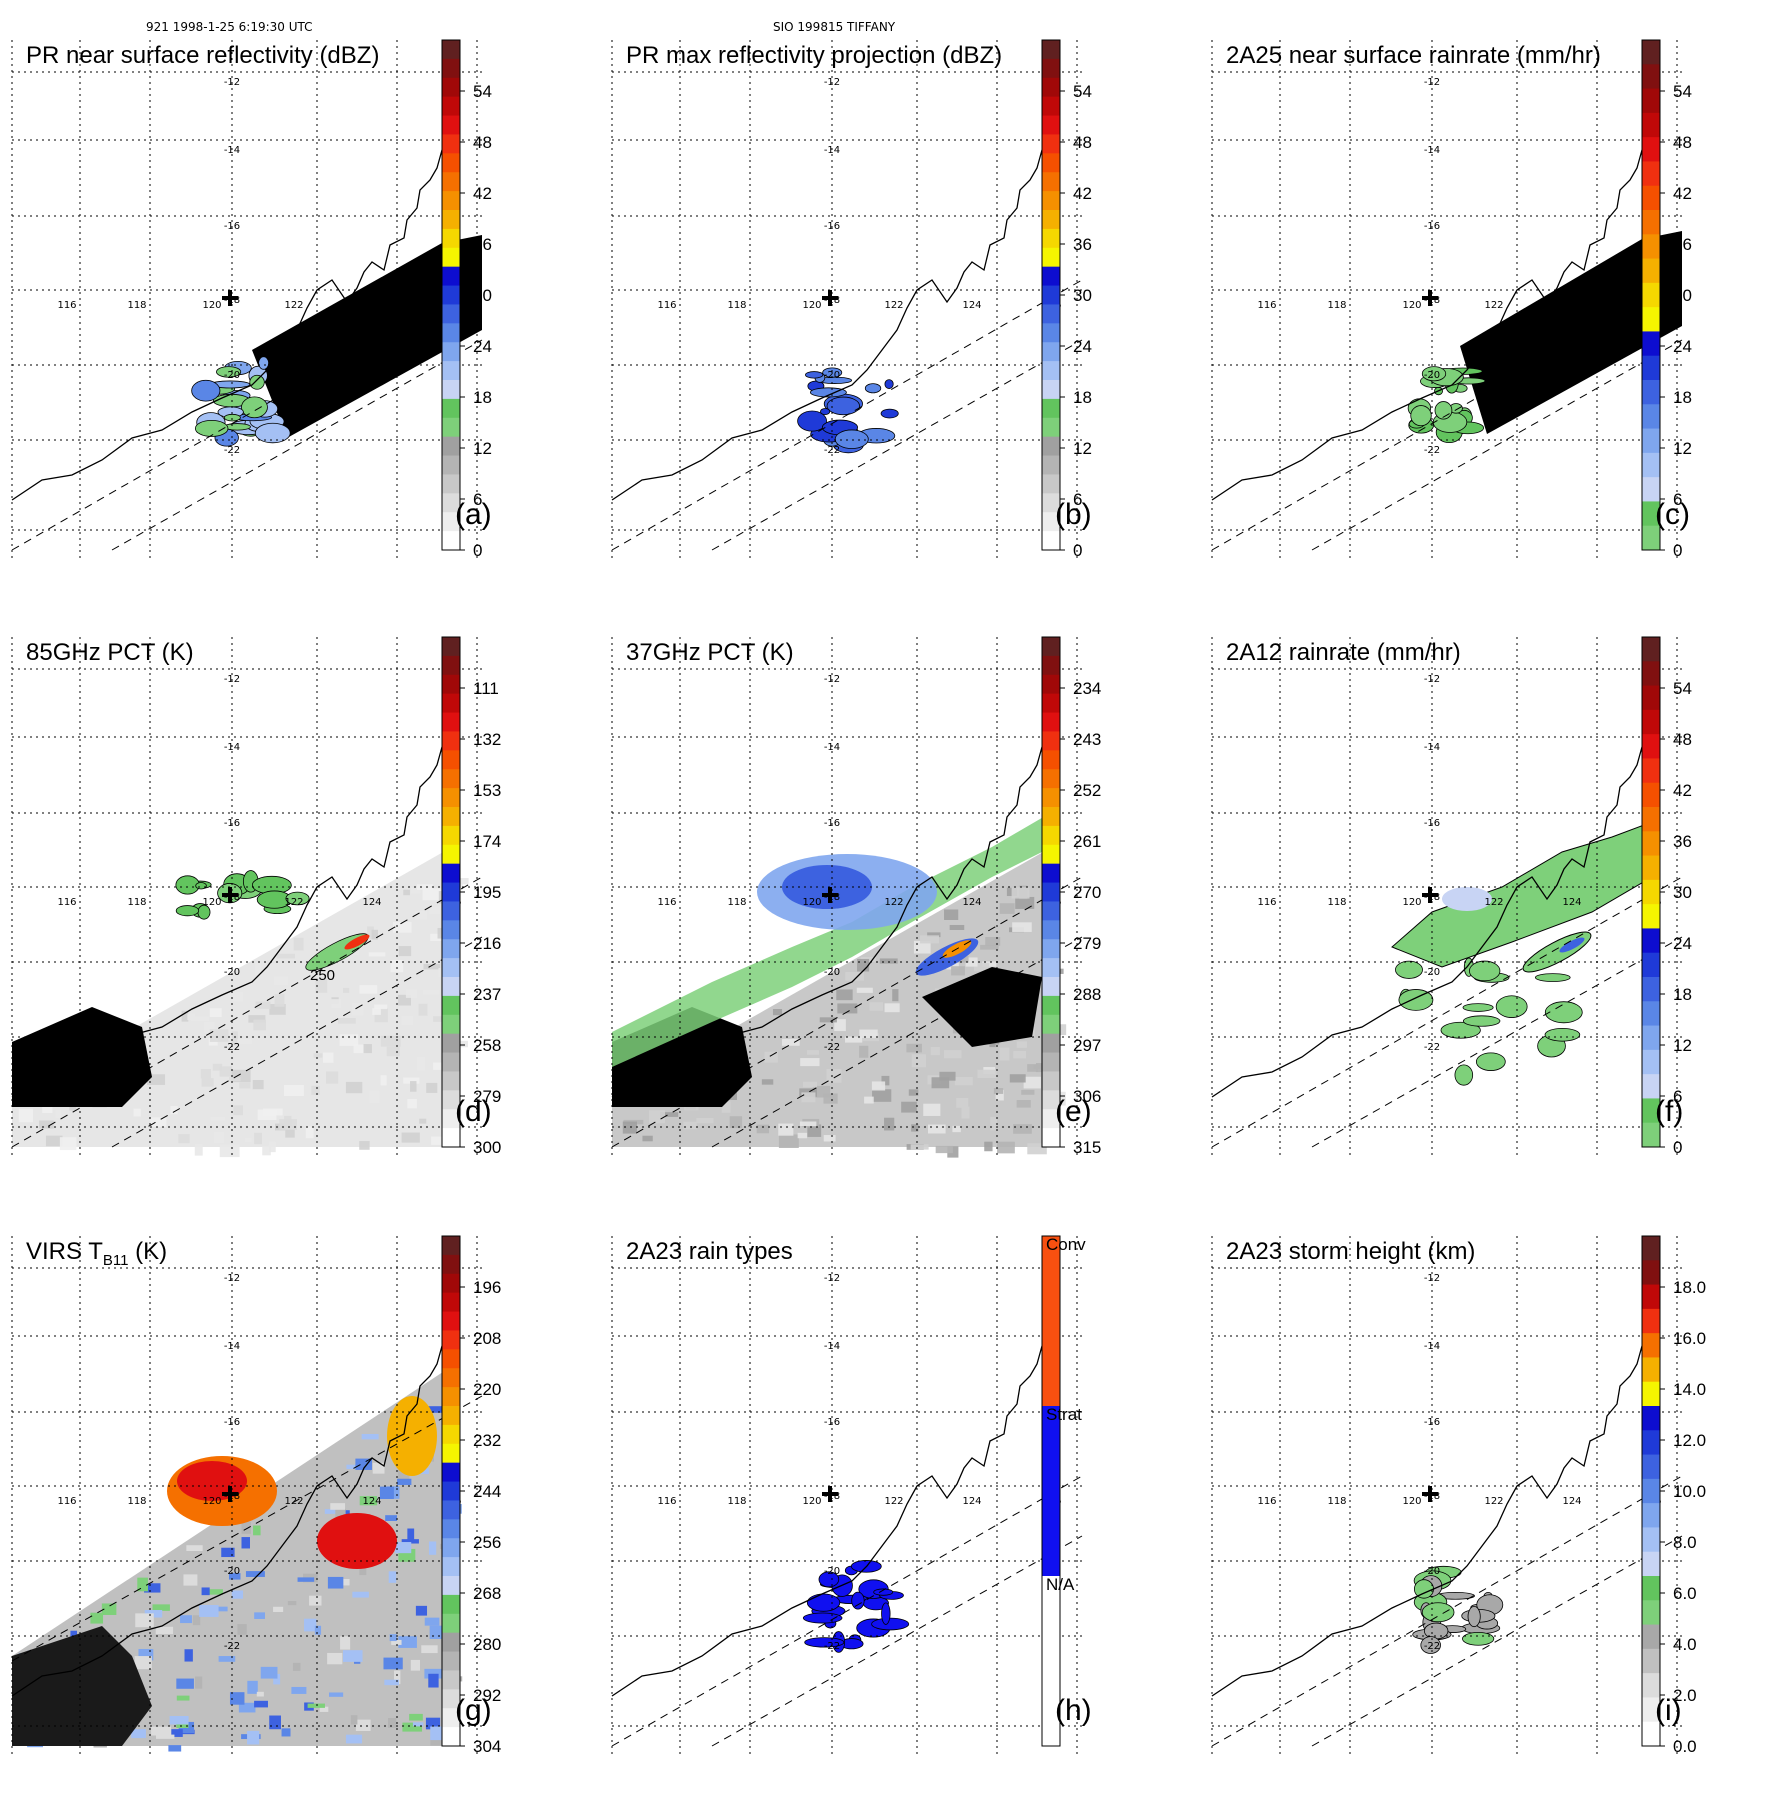 The image size is (1771, 1816). I want to click on panel-letter: (i), so click(1668, 1710).